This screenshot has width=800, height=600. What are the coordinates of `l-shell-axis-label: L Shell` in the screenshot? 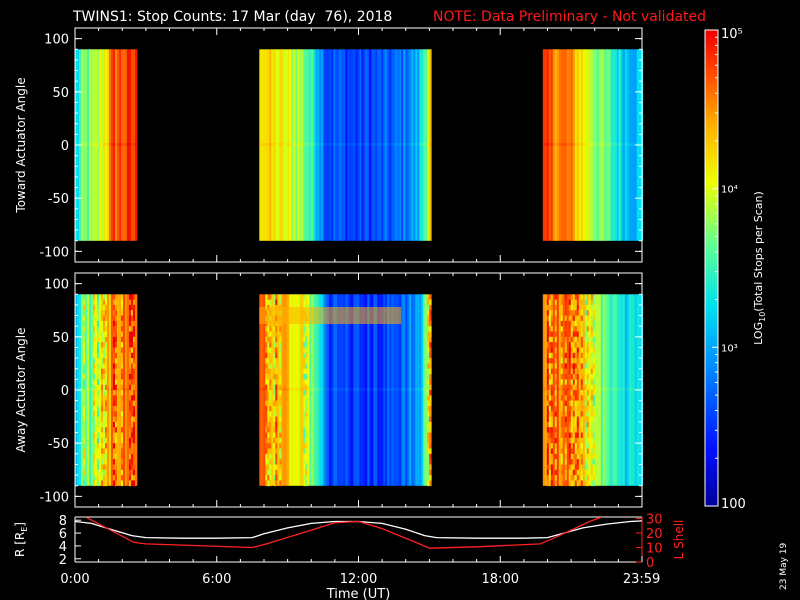 It's located at (679, 540).